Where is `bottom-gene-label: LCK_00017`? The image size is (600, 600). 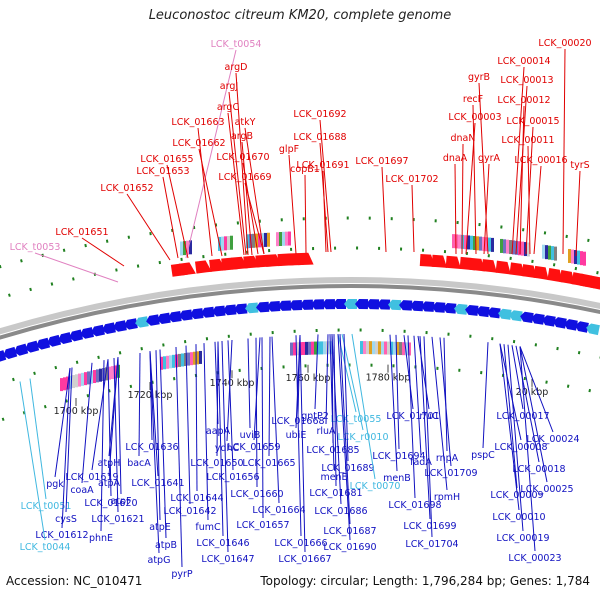
bottom-gene-label: LCK_00017 is located at coordinates (522, 416).